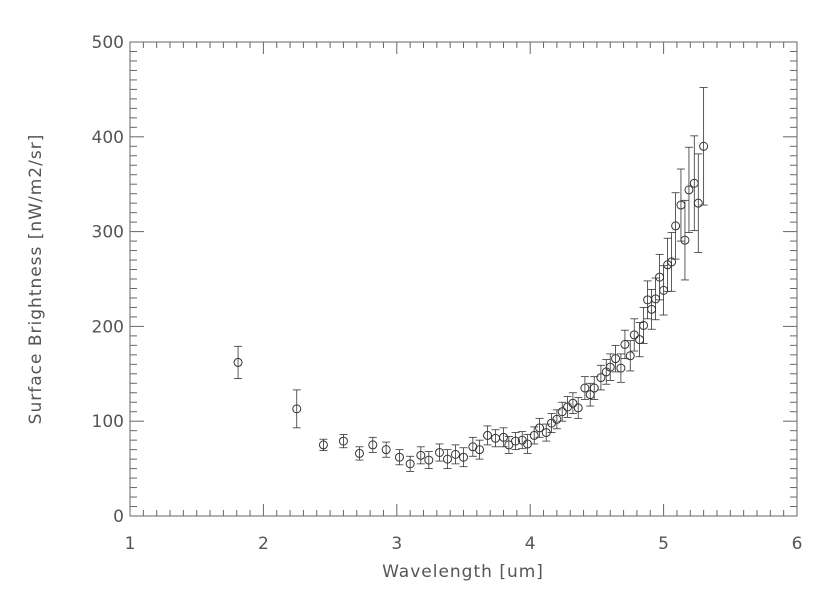  I want to click on x-tick-label: 2, so click(263, 544).